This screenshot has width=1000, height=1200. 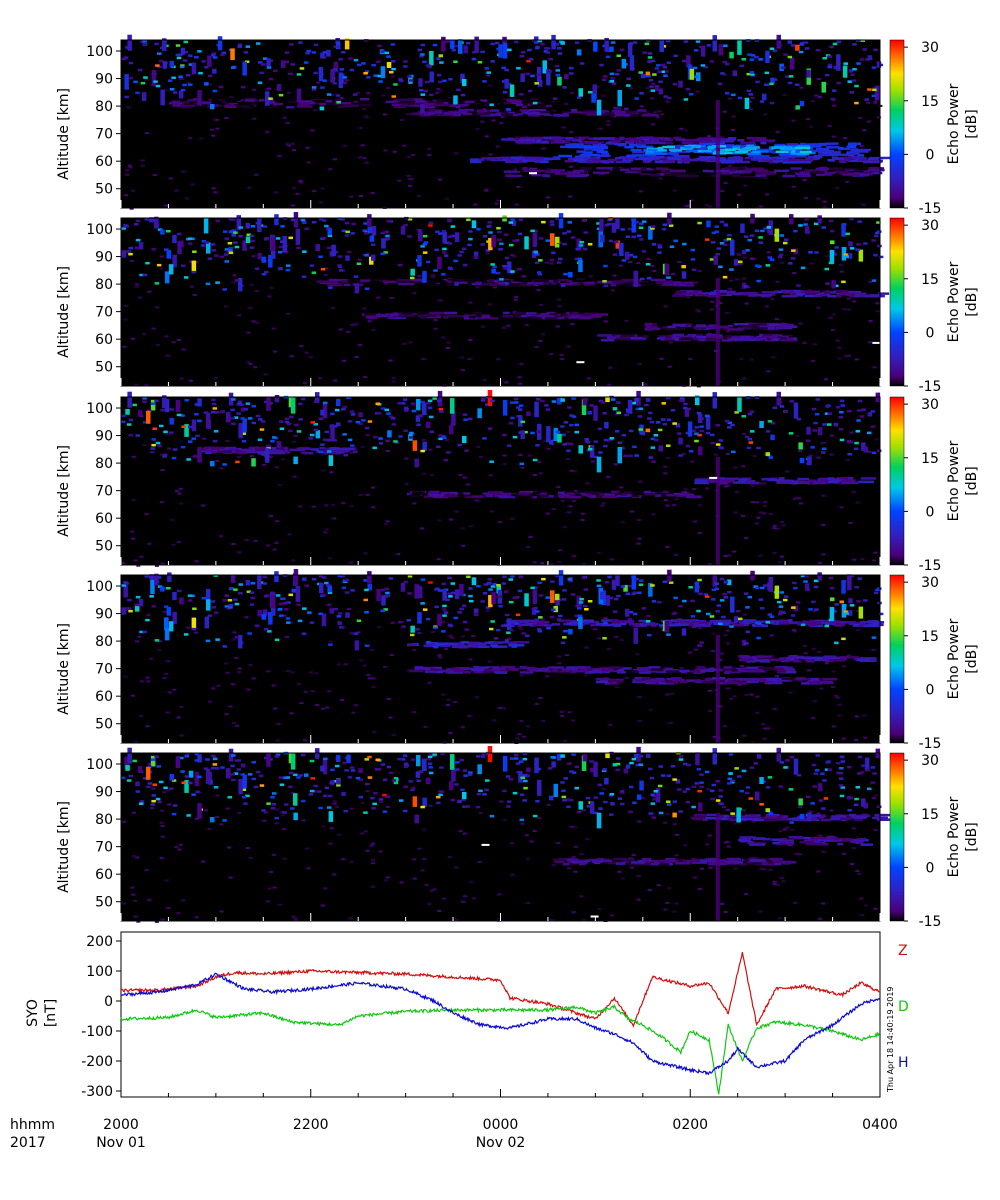 I want to click on colorbar-tick-label: 15, so click(x=930, y=459).